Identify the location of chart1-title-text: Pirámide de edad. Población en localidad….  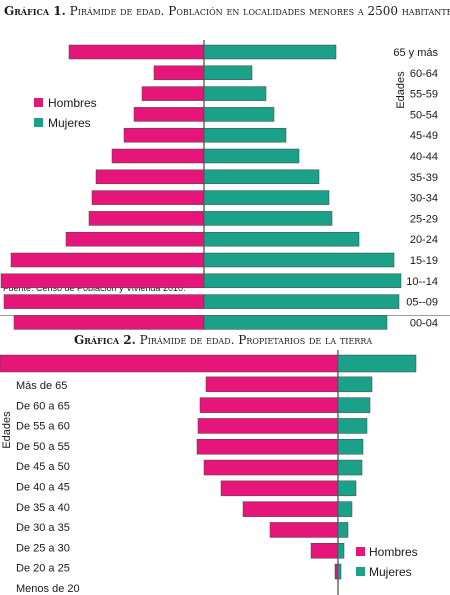
(259, 11).